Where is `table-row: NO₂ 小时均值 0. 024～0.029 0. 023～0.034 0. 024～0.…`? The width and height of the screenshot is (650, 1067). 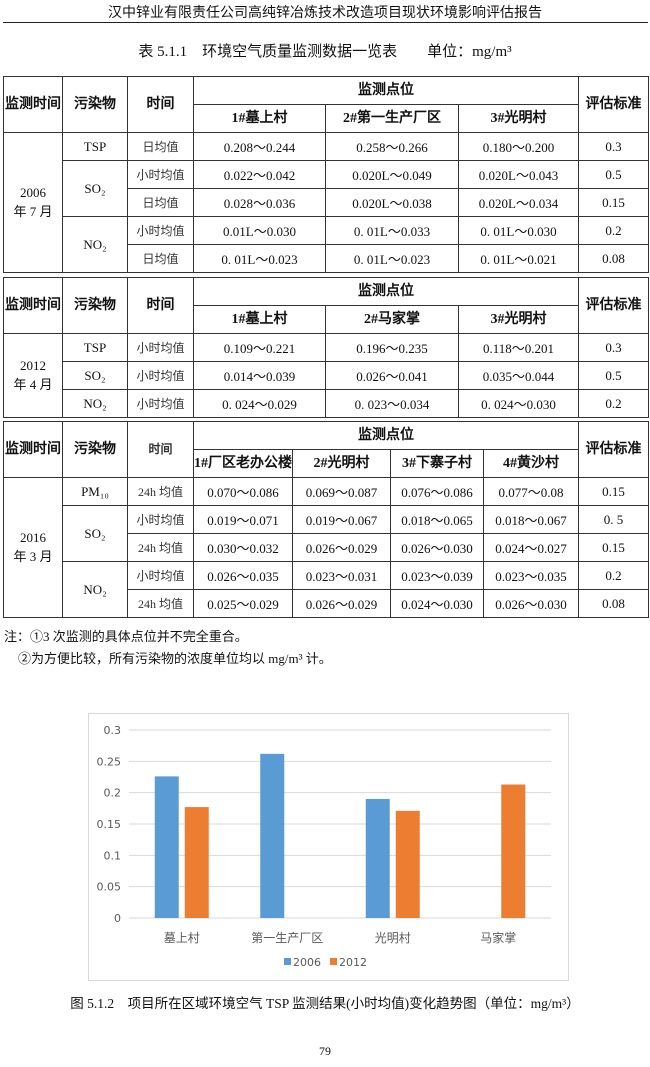 table-row: NO₂ 小时均值 0. 024～0.029 0. 023～0.034 0. 024～0.… is located at coordinates (326, 403).